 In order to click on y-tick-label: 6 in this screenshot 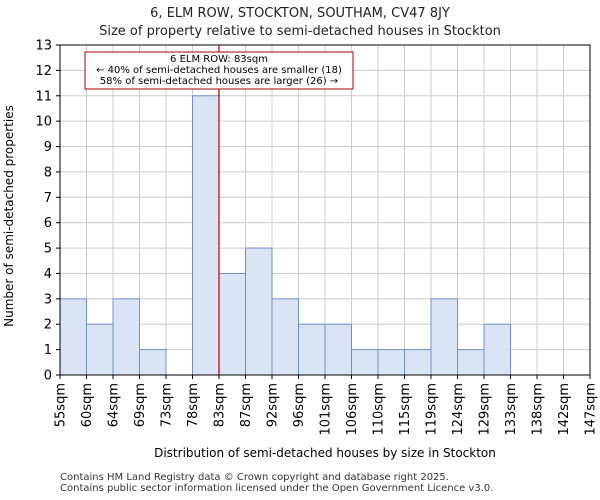, I will do `click(48, 223)`.